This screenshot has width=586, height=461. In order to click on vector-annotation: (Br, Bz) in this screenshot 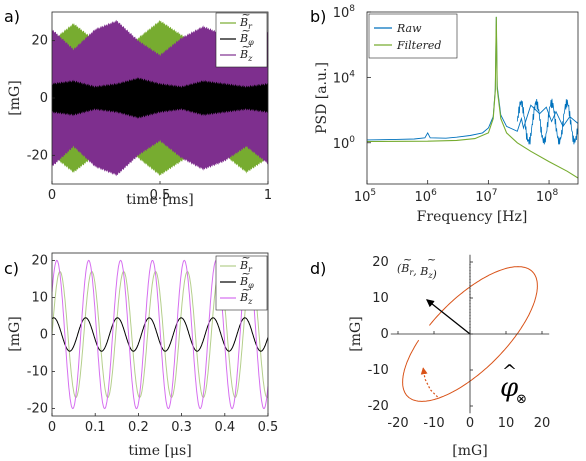, I will do `click(417, 271)`.